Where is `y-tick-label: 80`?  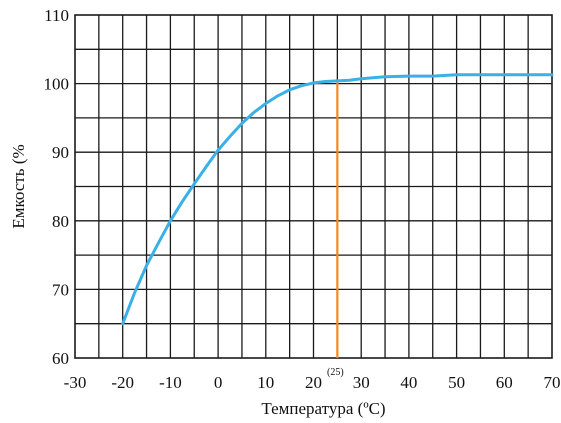
y-tick-label: 80 is located at coordinates (60, 221).